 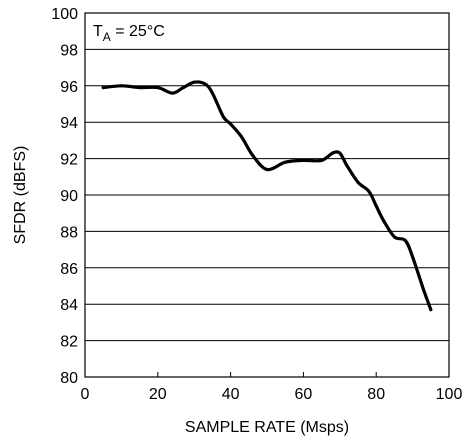 I want to click on annotation-rest: = 25°C, so click(x=138, y=31).